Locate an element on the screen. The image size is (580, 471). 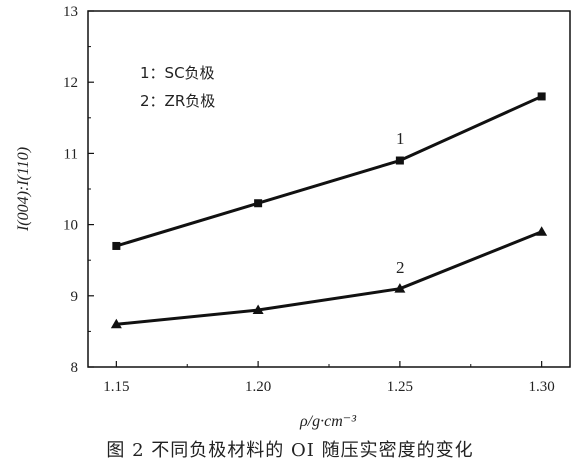
y-tick-label: 8 is located at coordinates (75, 368).